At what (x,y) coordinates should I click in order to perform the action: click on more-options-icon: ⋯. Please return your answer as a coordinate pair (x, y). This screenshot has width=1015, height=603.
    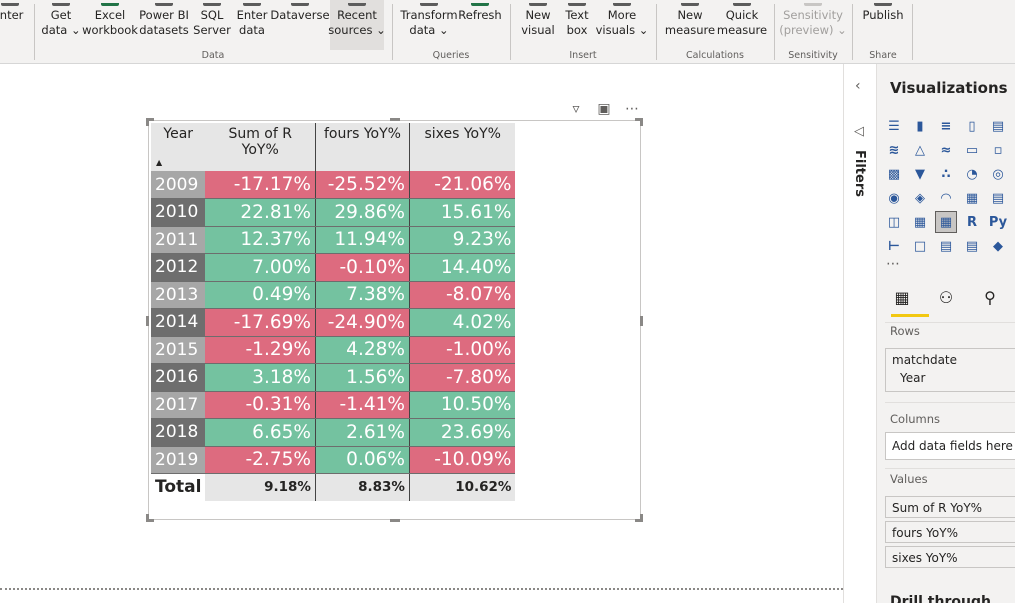
    Looking at the image, I should click on (632, 109).